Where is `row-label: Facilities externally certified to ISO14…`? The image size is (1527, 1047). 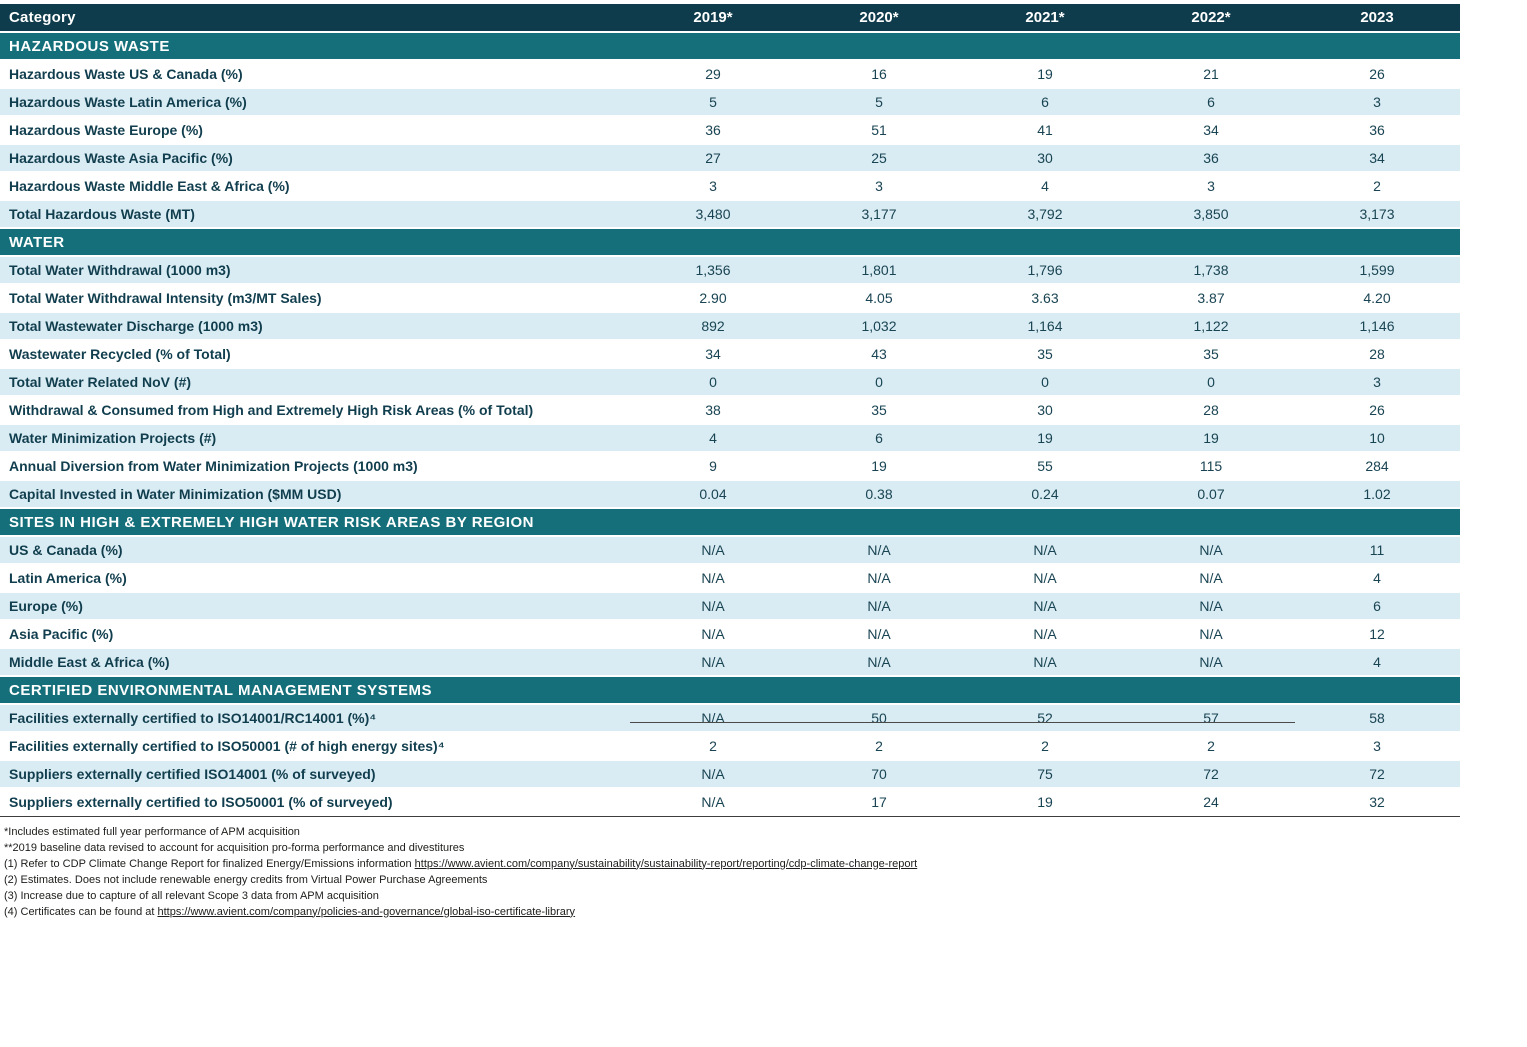 row-label: Facilities externally certified to ISO14… is located at coordinates (193, 718).